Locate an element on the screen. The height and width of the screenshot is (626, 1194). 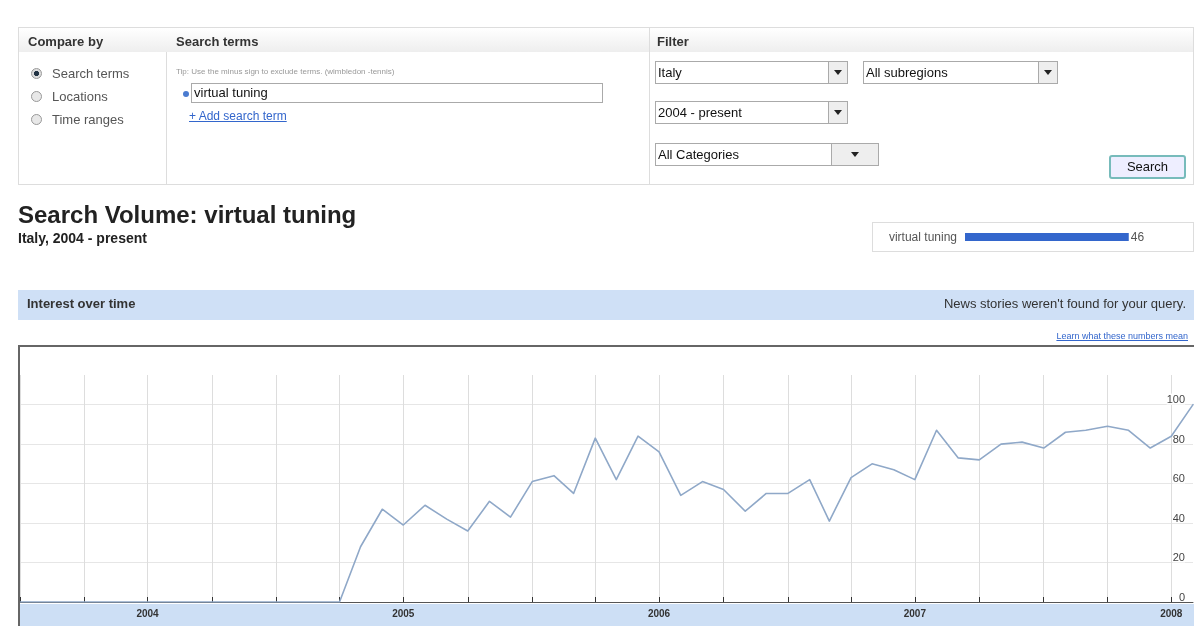
y-tick-label: 20 is located at coordinates (1178, 557).